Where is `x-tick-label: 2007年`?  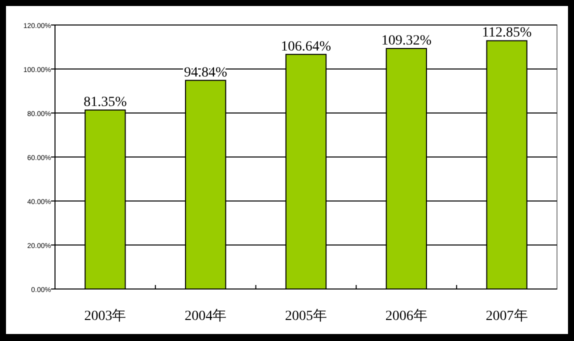
x-tick-label: 2007年 is located at coordinates (507, 316).